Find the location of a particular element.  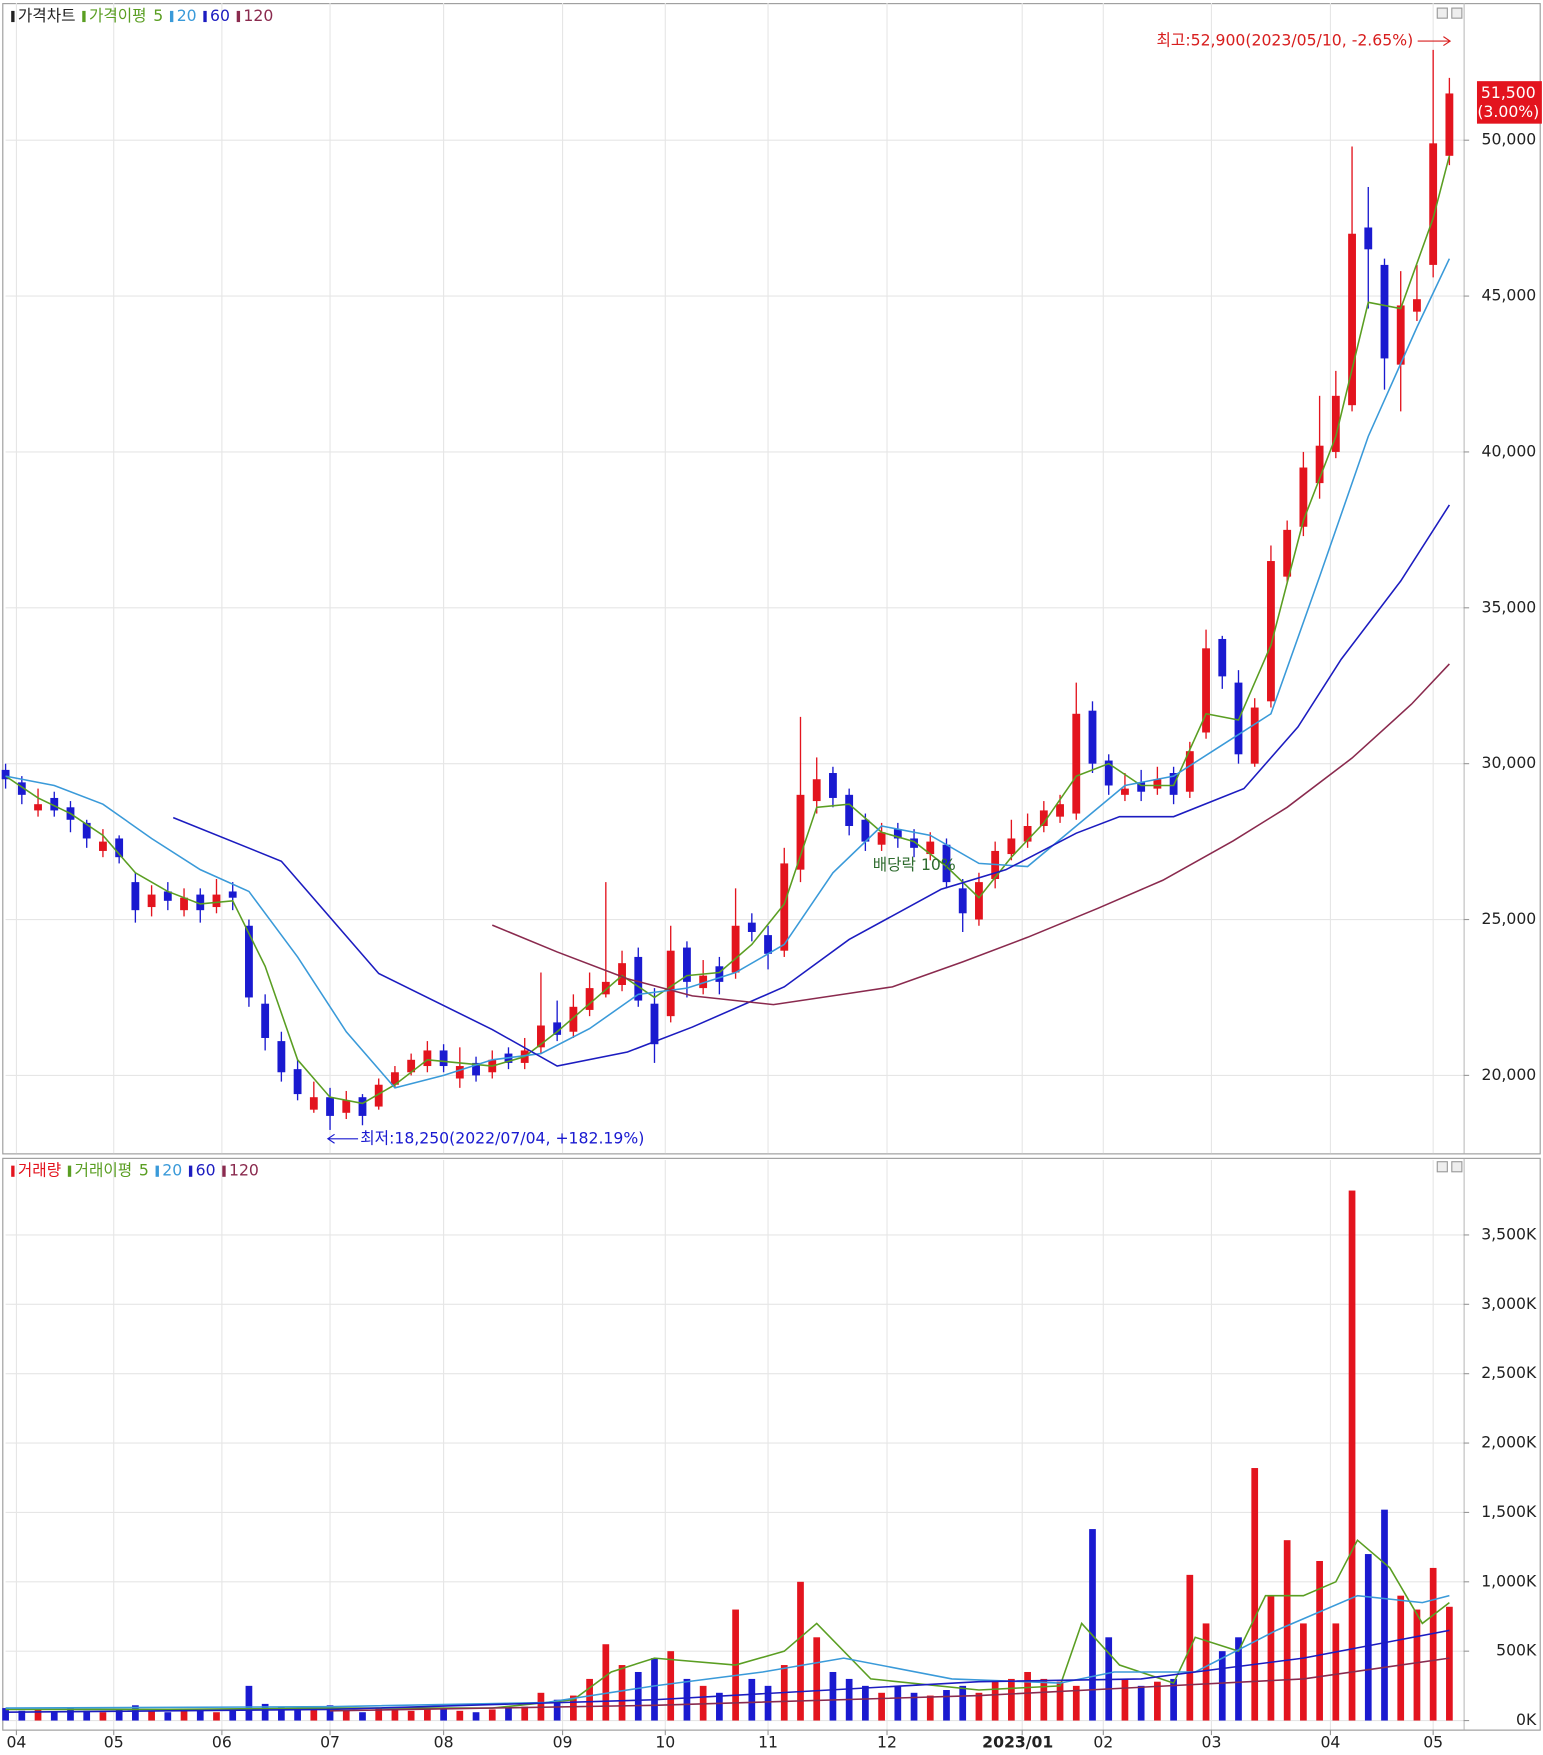

x-tick-label: 05 is located at coordinates (114, 1741).